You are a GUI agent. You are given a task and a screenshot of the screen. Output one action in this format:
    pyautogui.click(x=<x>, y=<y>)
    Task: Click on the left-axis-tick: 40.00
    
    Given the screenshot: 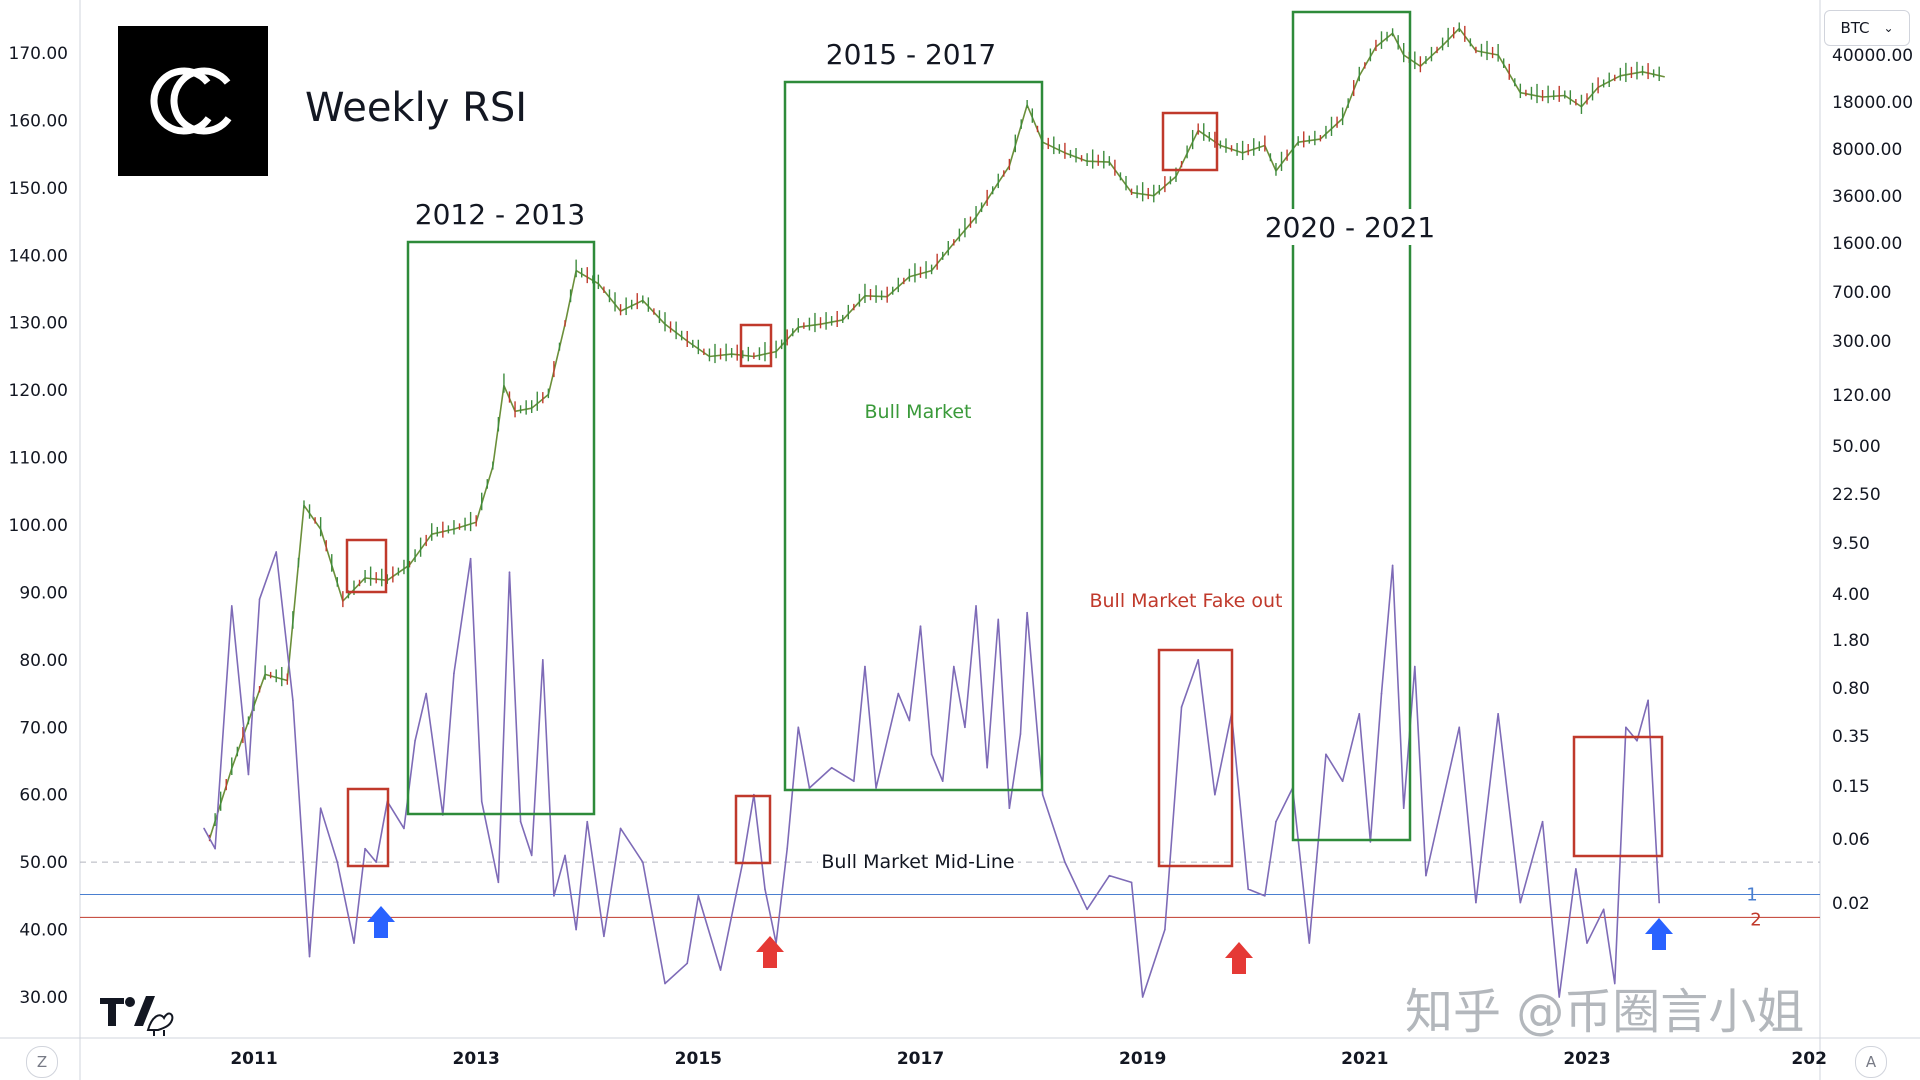 What is the action you would take?
    pyautogui.click(x=43, y=931)
    